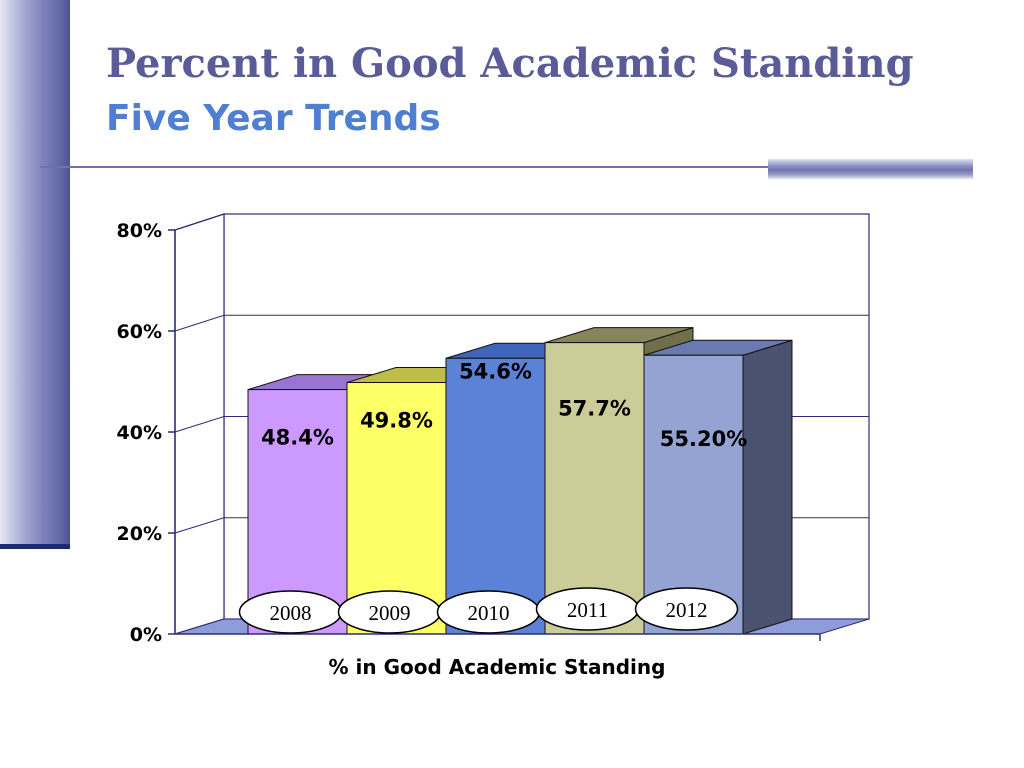  What do you see at coordinates (396, 421) in the screenshot?
I see `data-label-2009: 49.8%` at bounding box center [396, 421].